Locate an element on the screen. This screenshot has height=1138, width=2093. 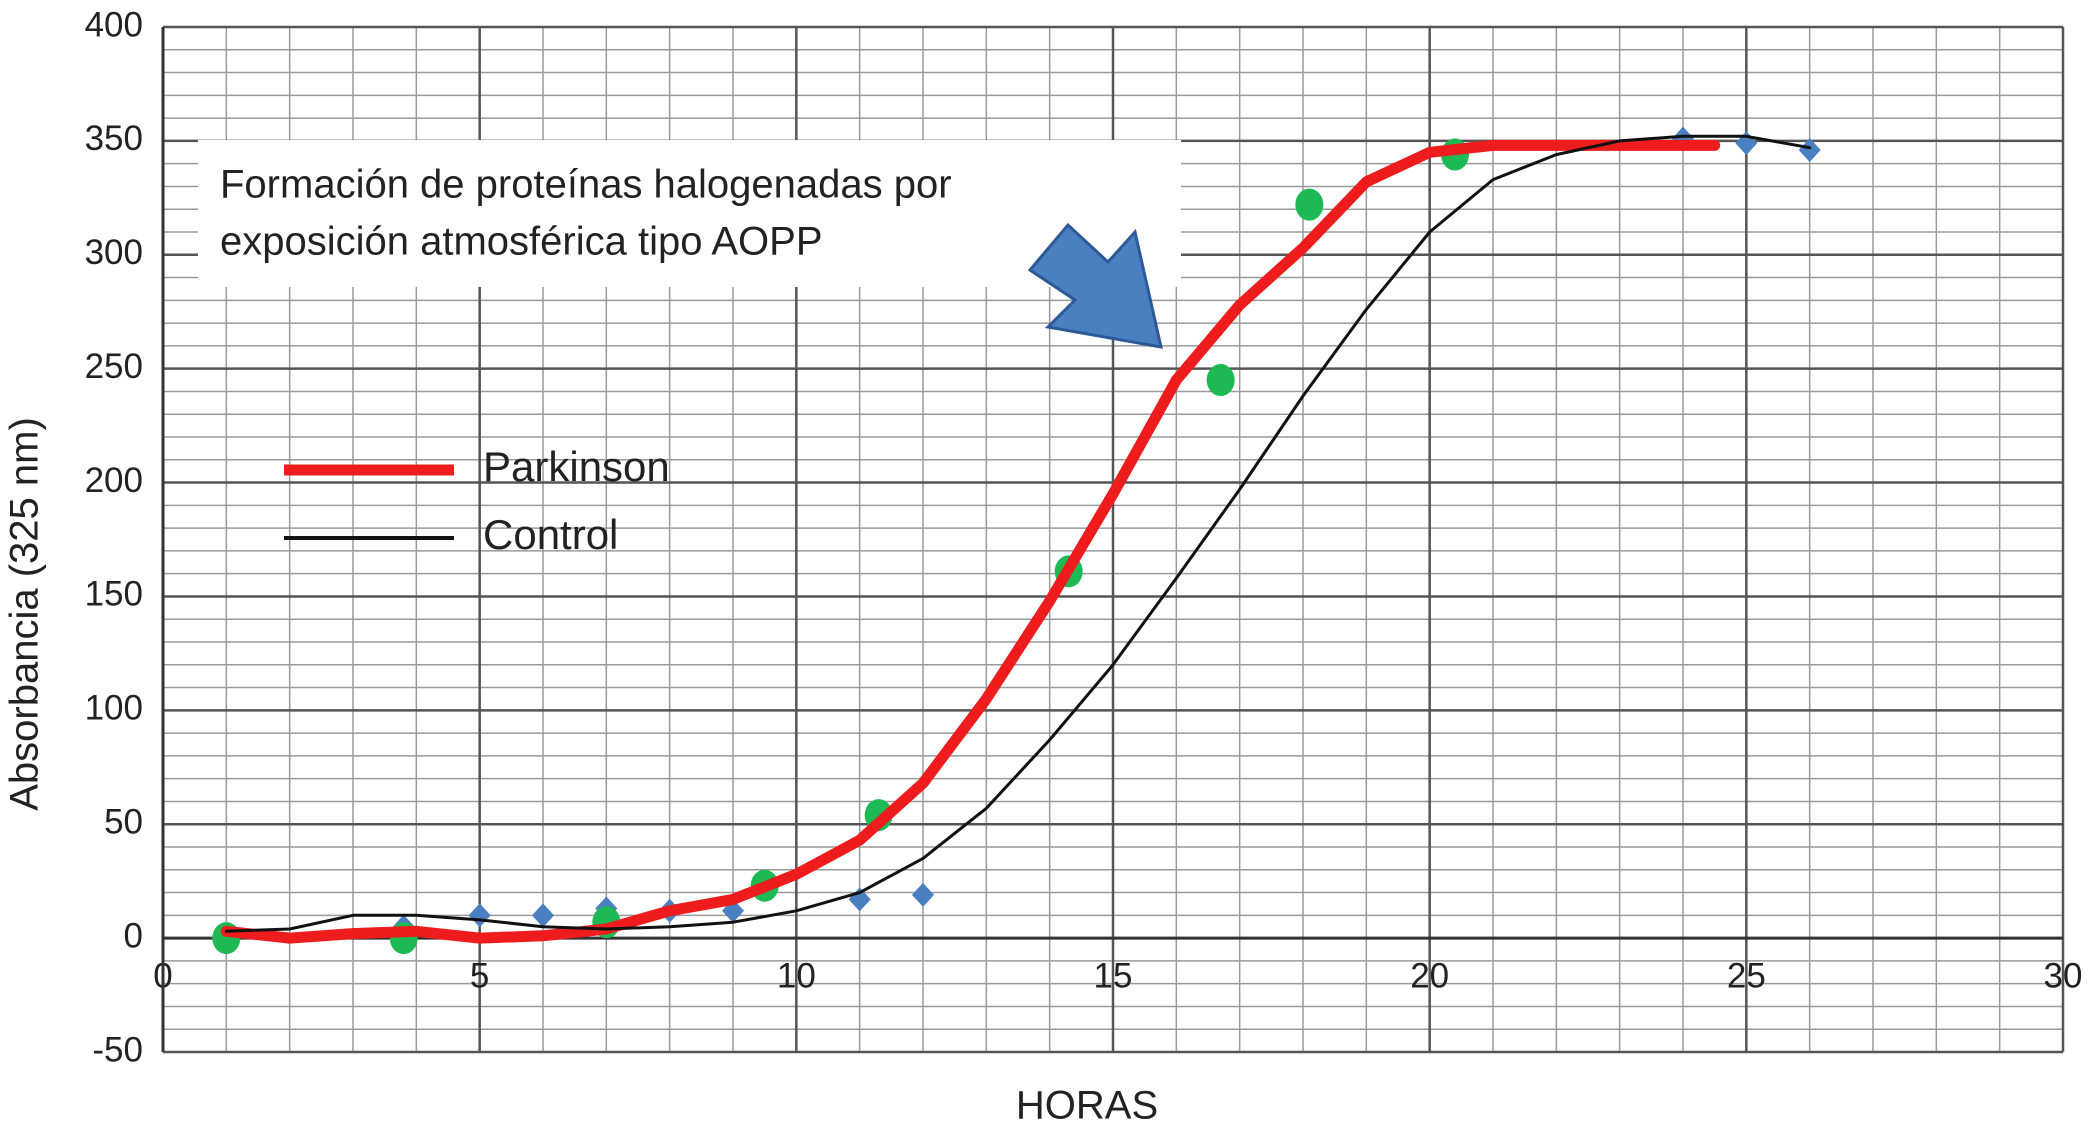
x-tick-label: 25 is located at coordinates (1746, 975).